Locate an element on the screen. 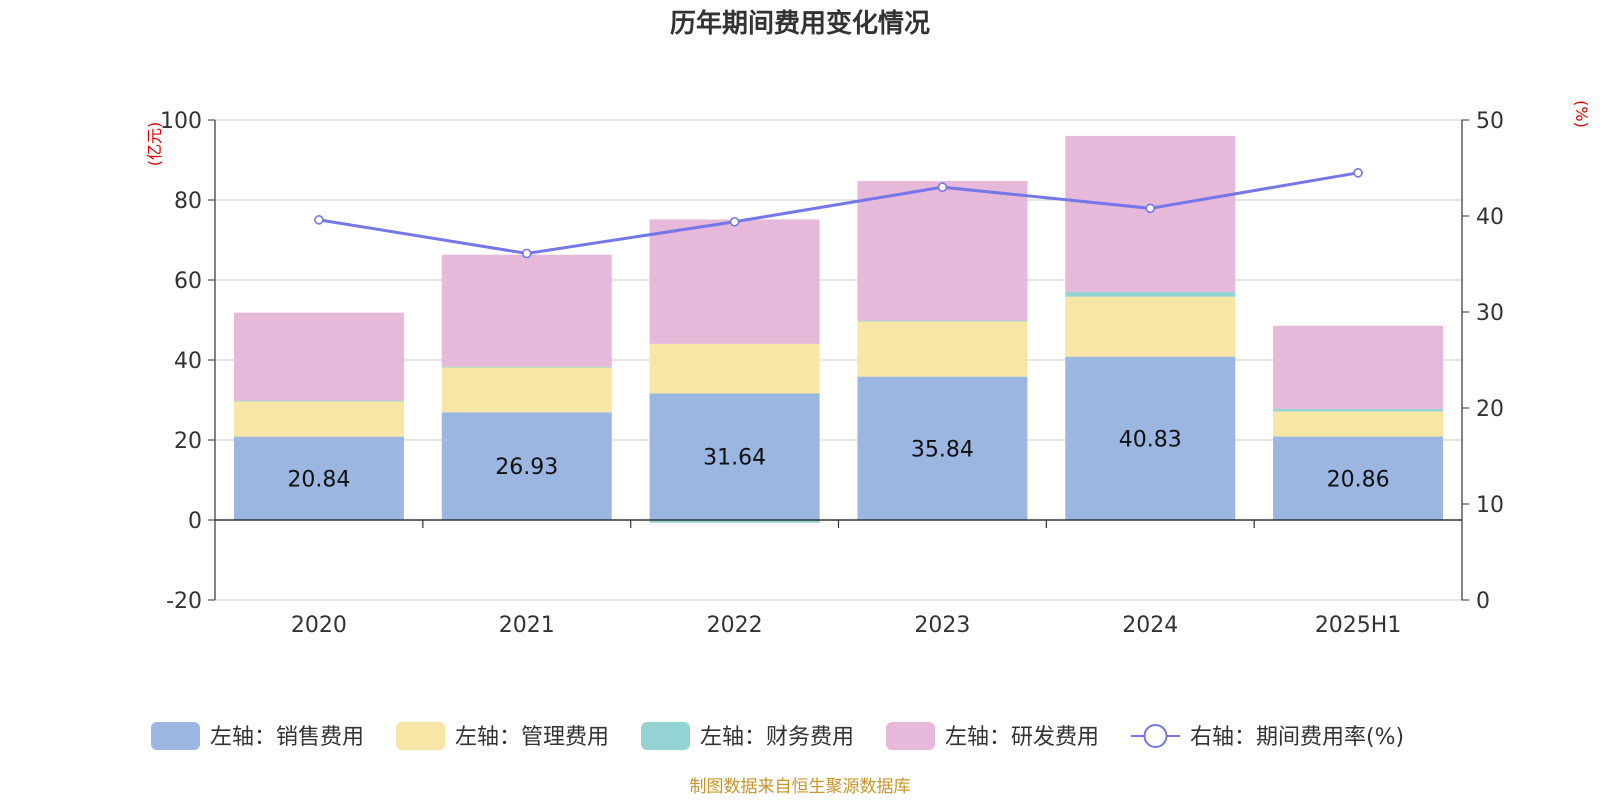  legend-label: 左轴：财务费用 is located at coordinates (777, 737).